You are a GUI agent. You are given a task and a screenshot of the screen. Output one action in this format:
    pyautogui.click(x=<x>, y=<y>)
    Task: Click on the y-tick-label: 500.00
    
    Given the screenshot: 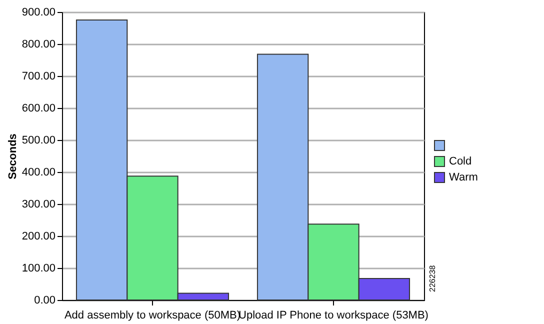 What is the action you would take?
    pyautogui.click(x=39, y=140)
    